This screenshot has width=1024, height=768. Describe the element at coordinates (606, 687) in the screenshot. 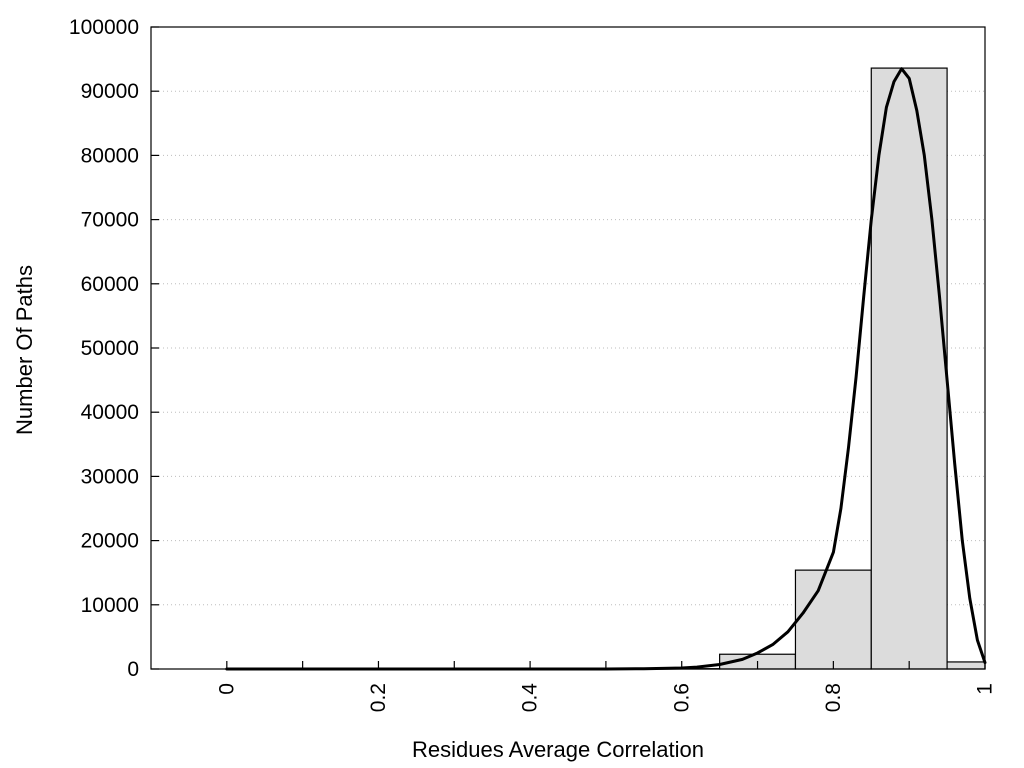

I see `x-axis-ticks: 0 0.2 0.4 0.6 0.8 1` at that location.